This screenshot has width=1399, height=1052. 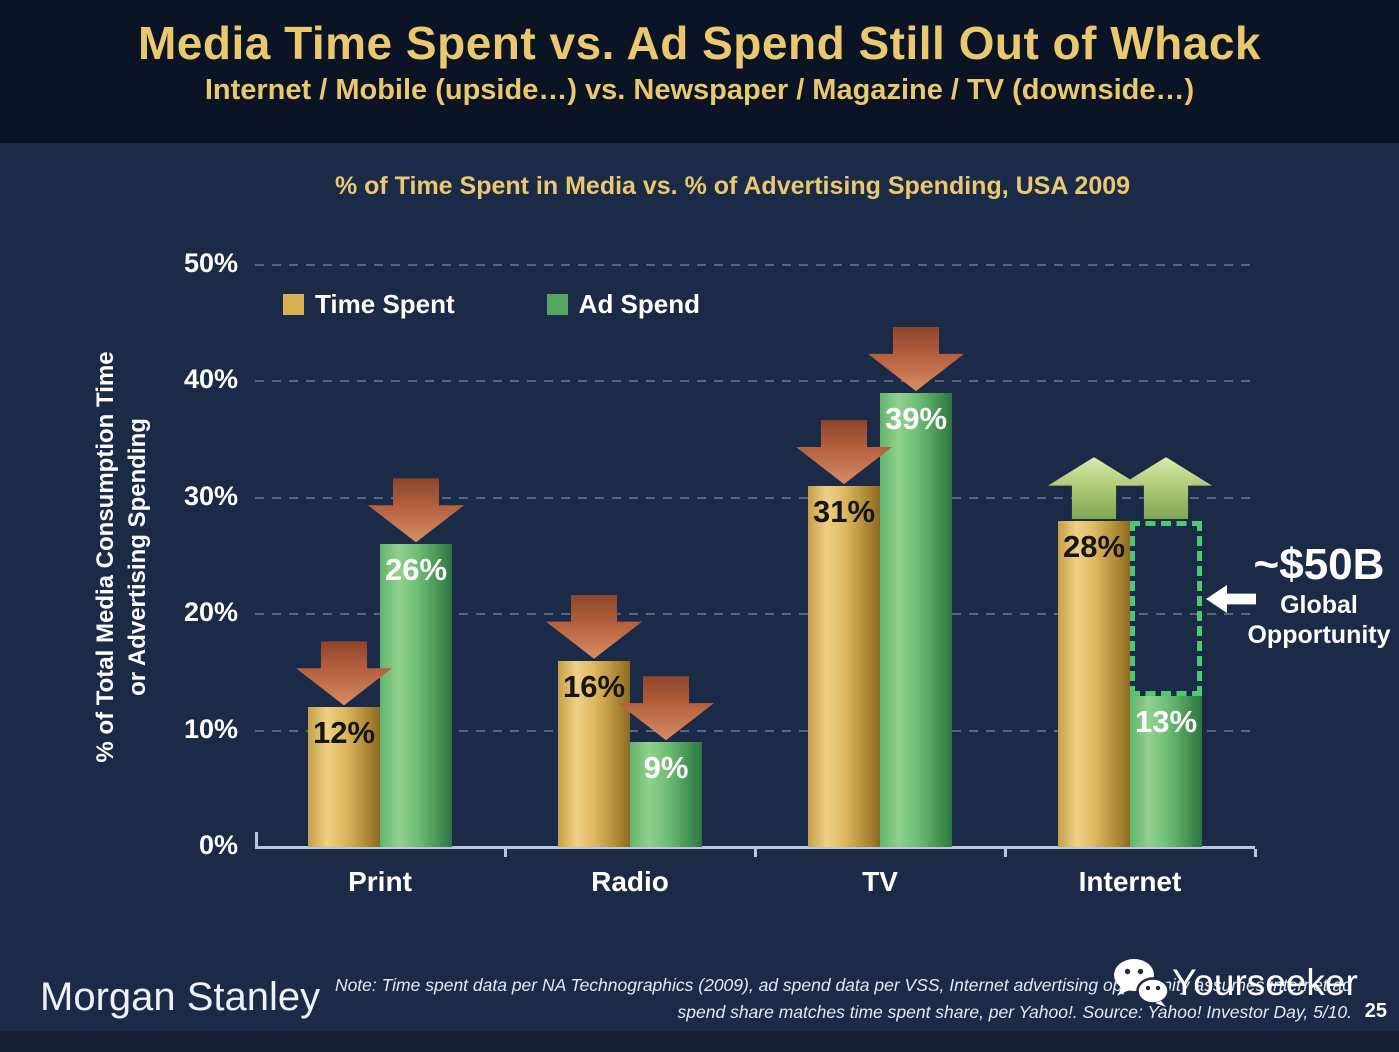 I want to click on bar-value-label-time-spent-internet: 28%, so click(x=1094, y=547).